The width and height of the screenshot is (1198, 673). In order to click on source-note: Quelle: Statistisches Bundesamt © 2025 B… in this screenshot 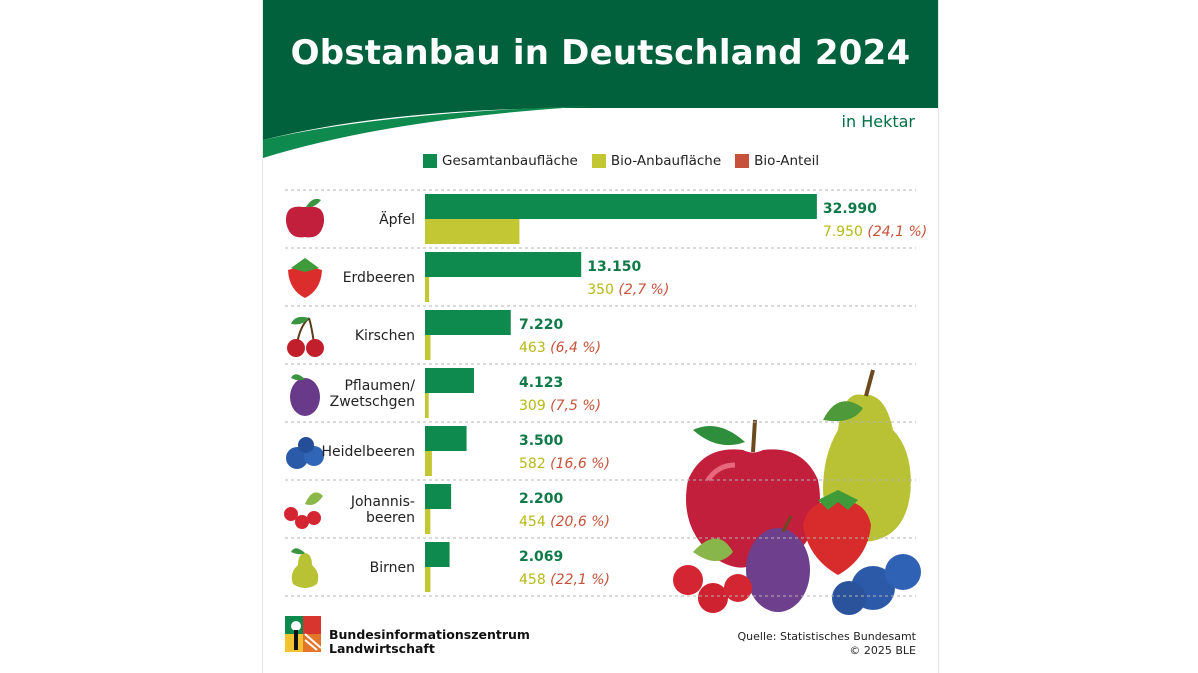, I will do `click(827, 644)`.